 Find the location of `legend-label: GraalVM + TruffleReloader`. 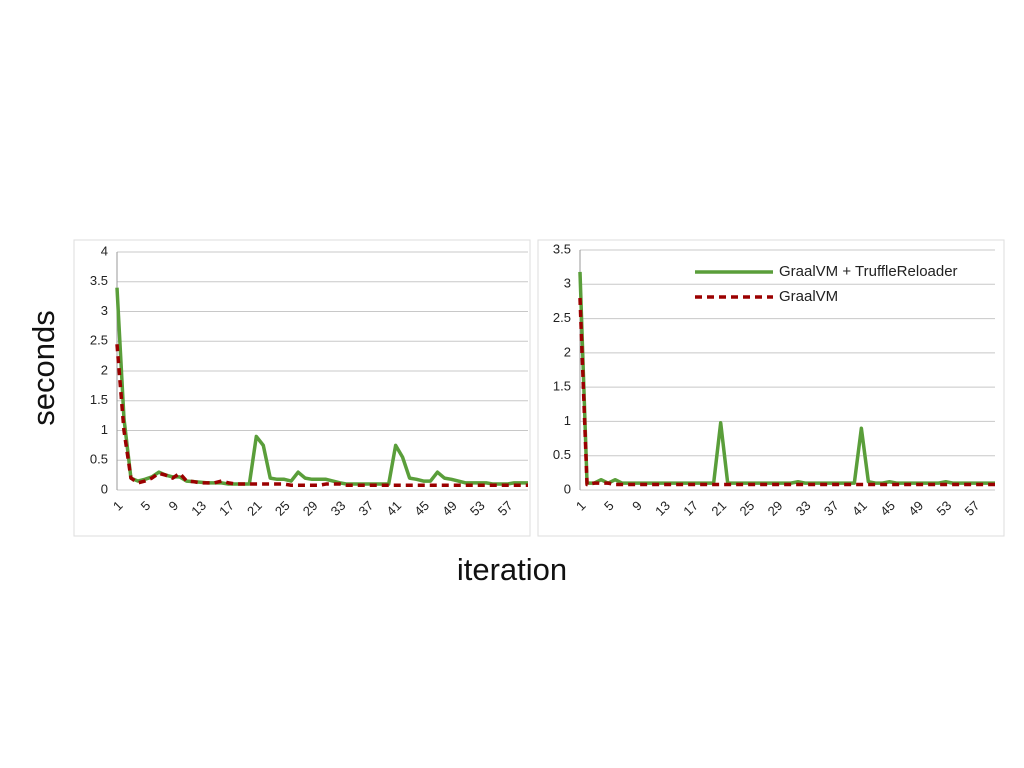

legend-label: GraalVM + TruffleReloader is located at coordinates (868, 271).